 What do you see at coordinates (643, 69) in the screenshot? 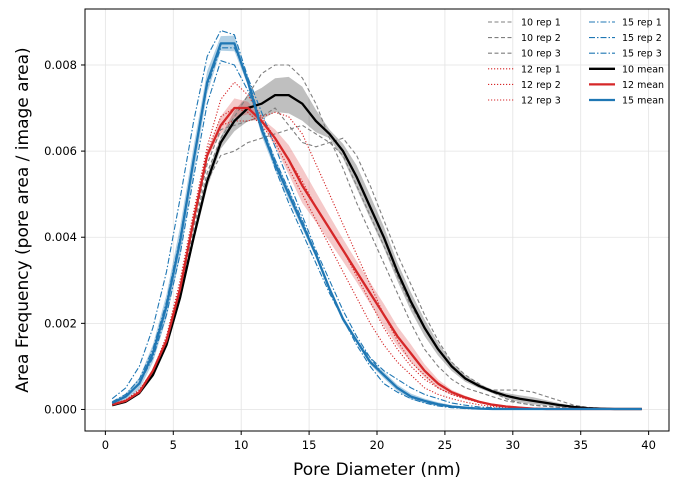
I see `legend-label: 10 mean` at bounding box center [643, 69].